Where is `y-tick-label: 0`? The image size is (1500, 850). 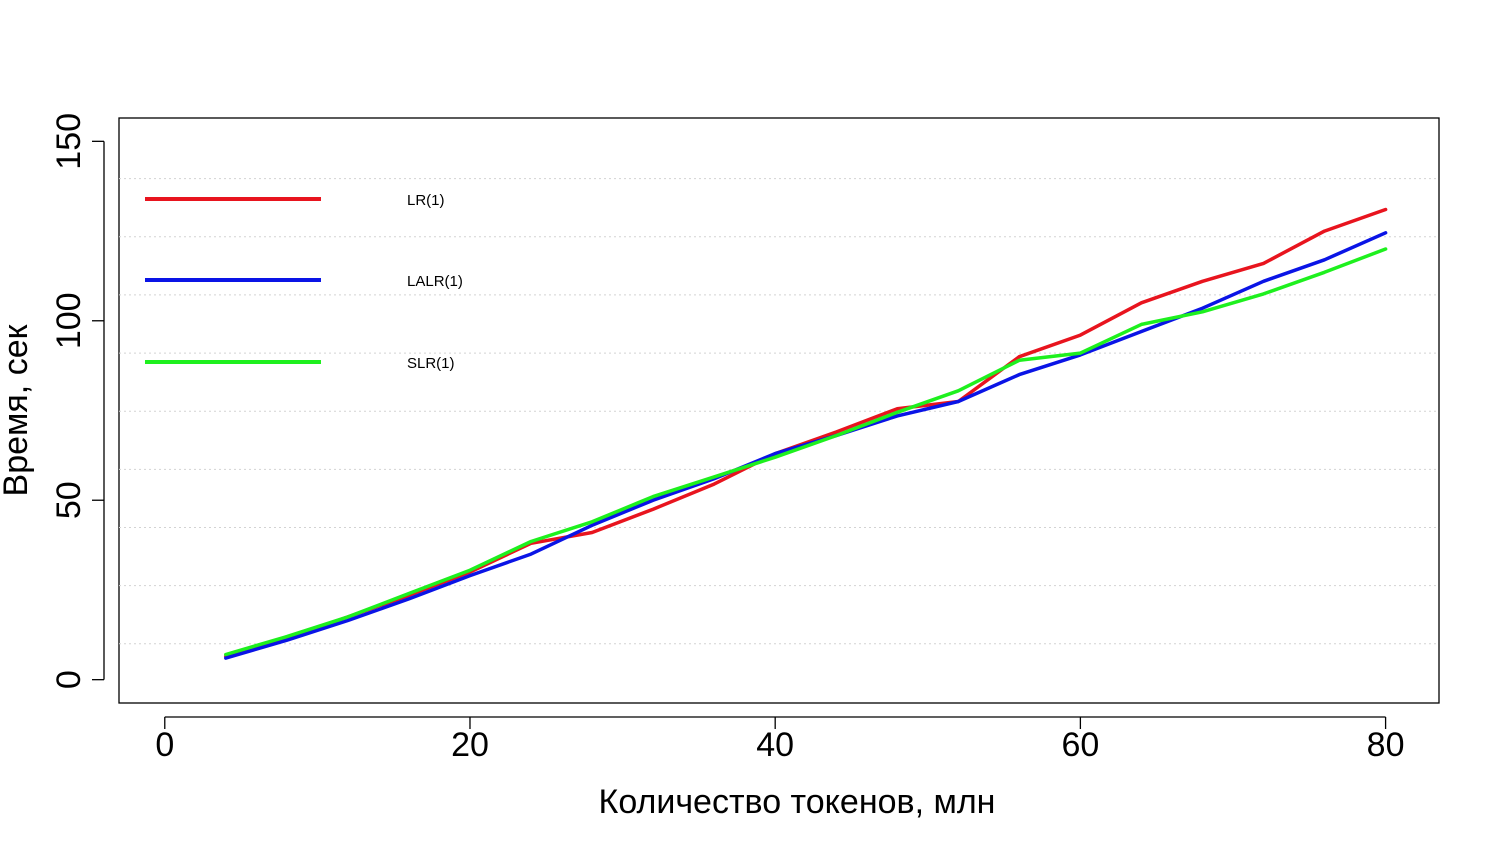 y-tick-label: 0 is located at coordinates (69, 679).